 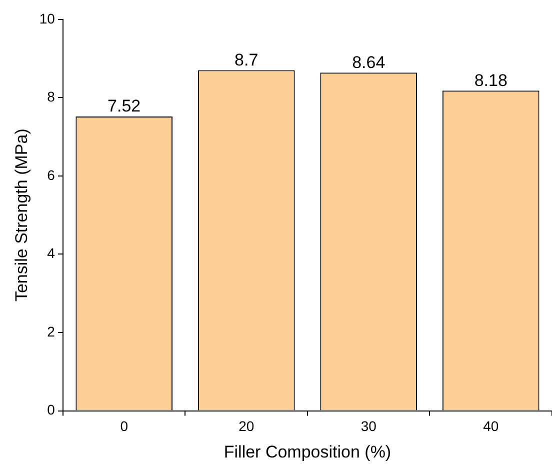 What do you see at coordinates (491, 426) in the screenshot?
I see `x-tick-label: 40` at bounding box center [491, 426].